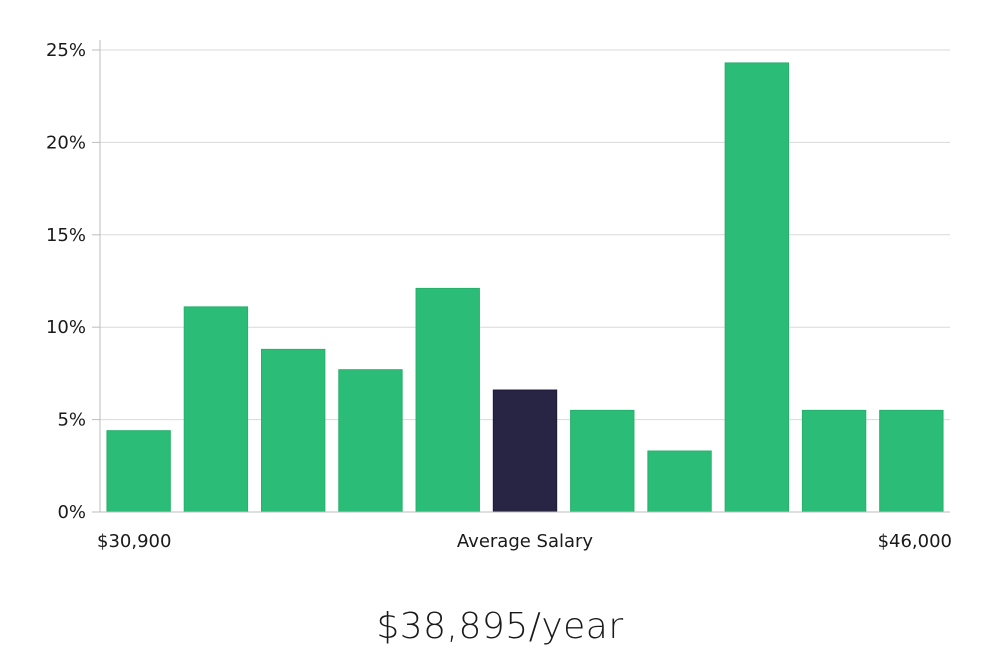 This screenshot has height=660, width=1000. I want to click on y-tick-label: 20%, so click(66, 142).